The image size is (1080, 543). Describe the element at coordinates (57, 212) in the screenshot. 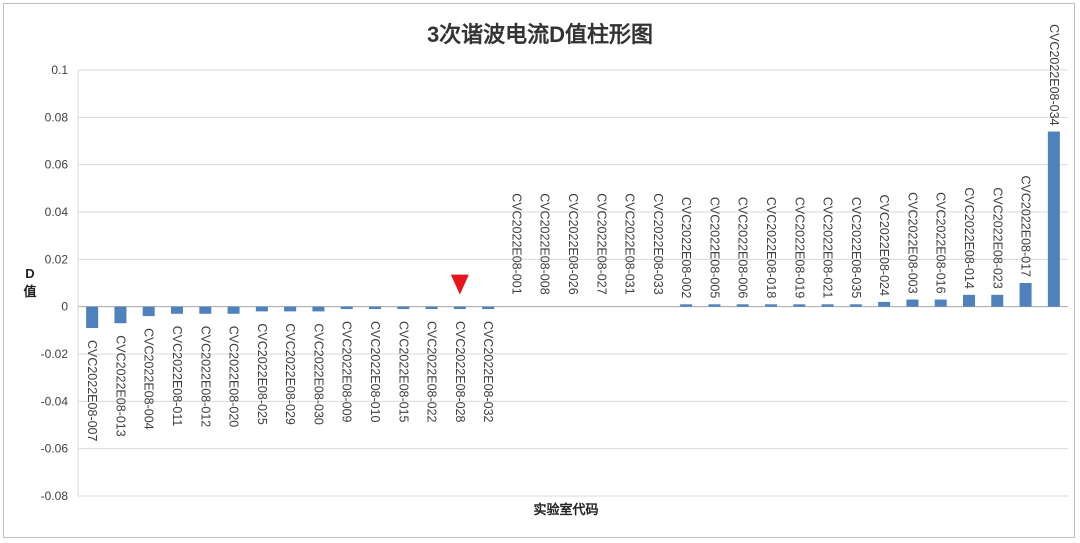

I see `y-tick-label: 0.04` at that location.